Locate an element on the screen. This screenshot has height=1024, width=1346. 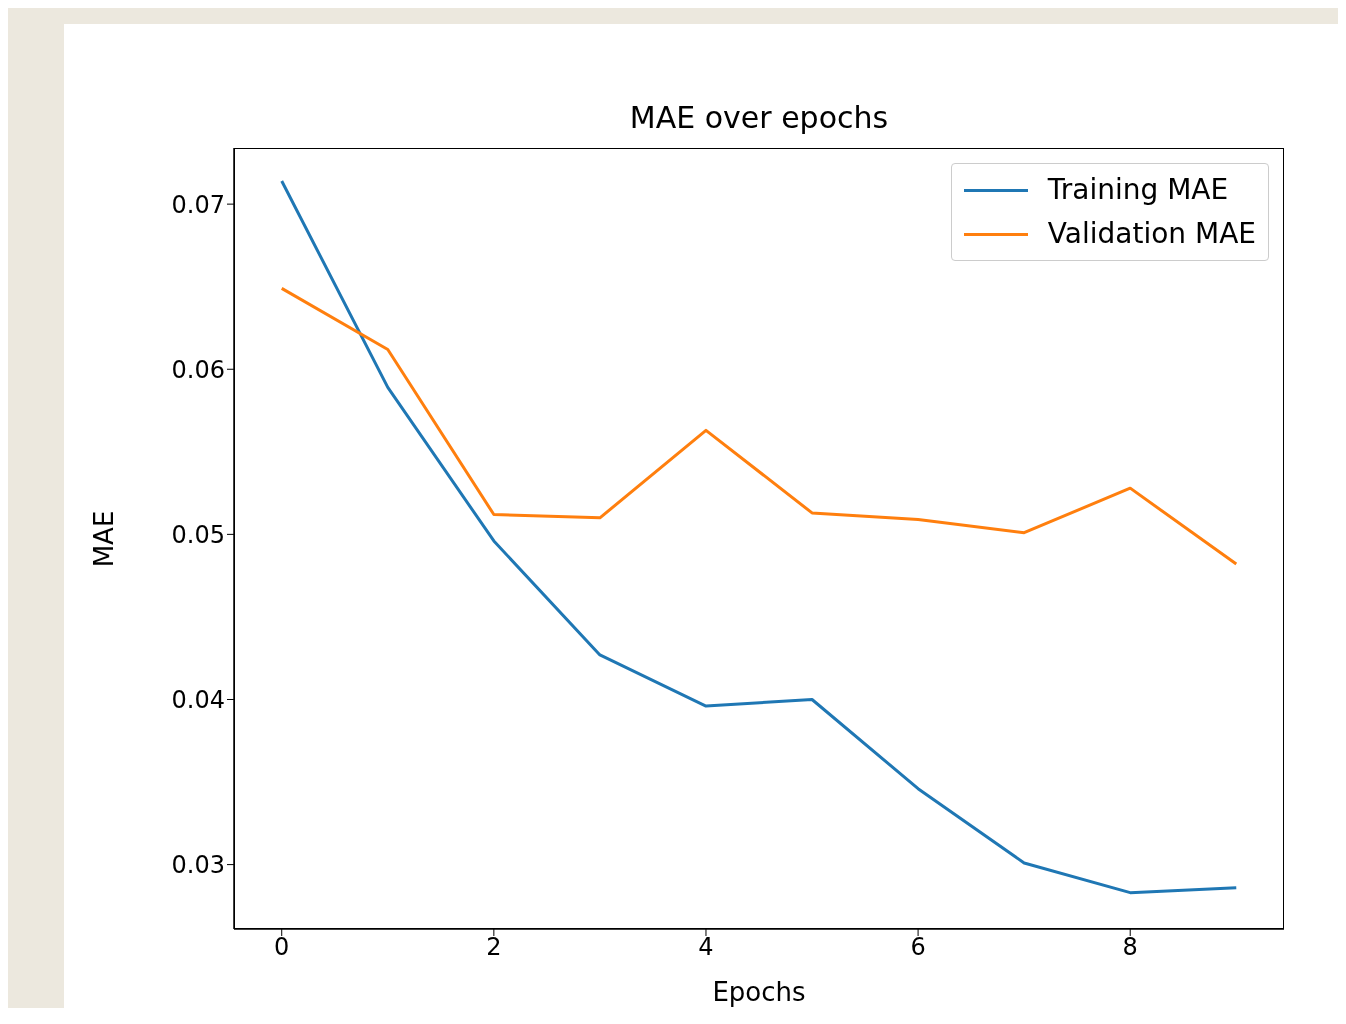
legend-label: Validation MAE is located at coordinates (1151, 234).